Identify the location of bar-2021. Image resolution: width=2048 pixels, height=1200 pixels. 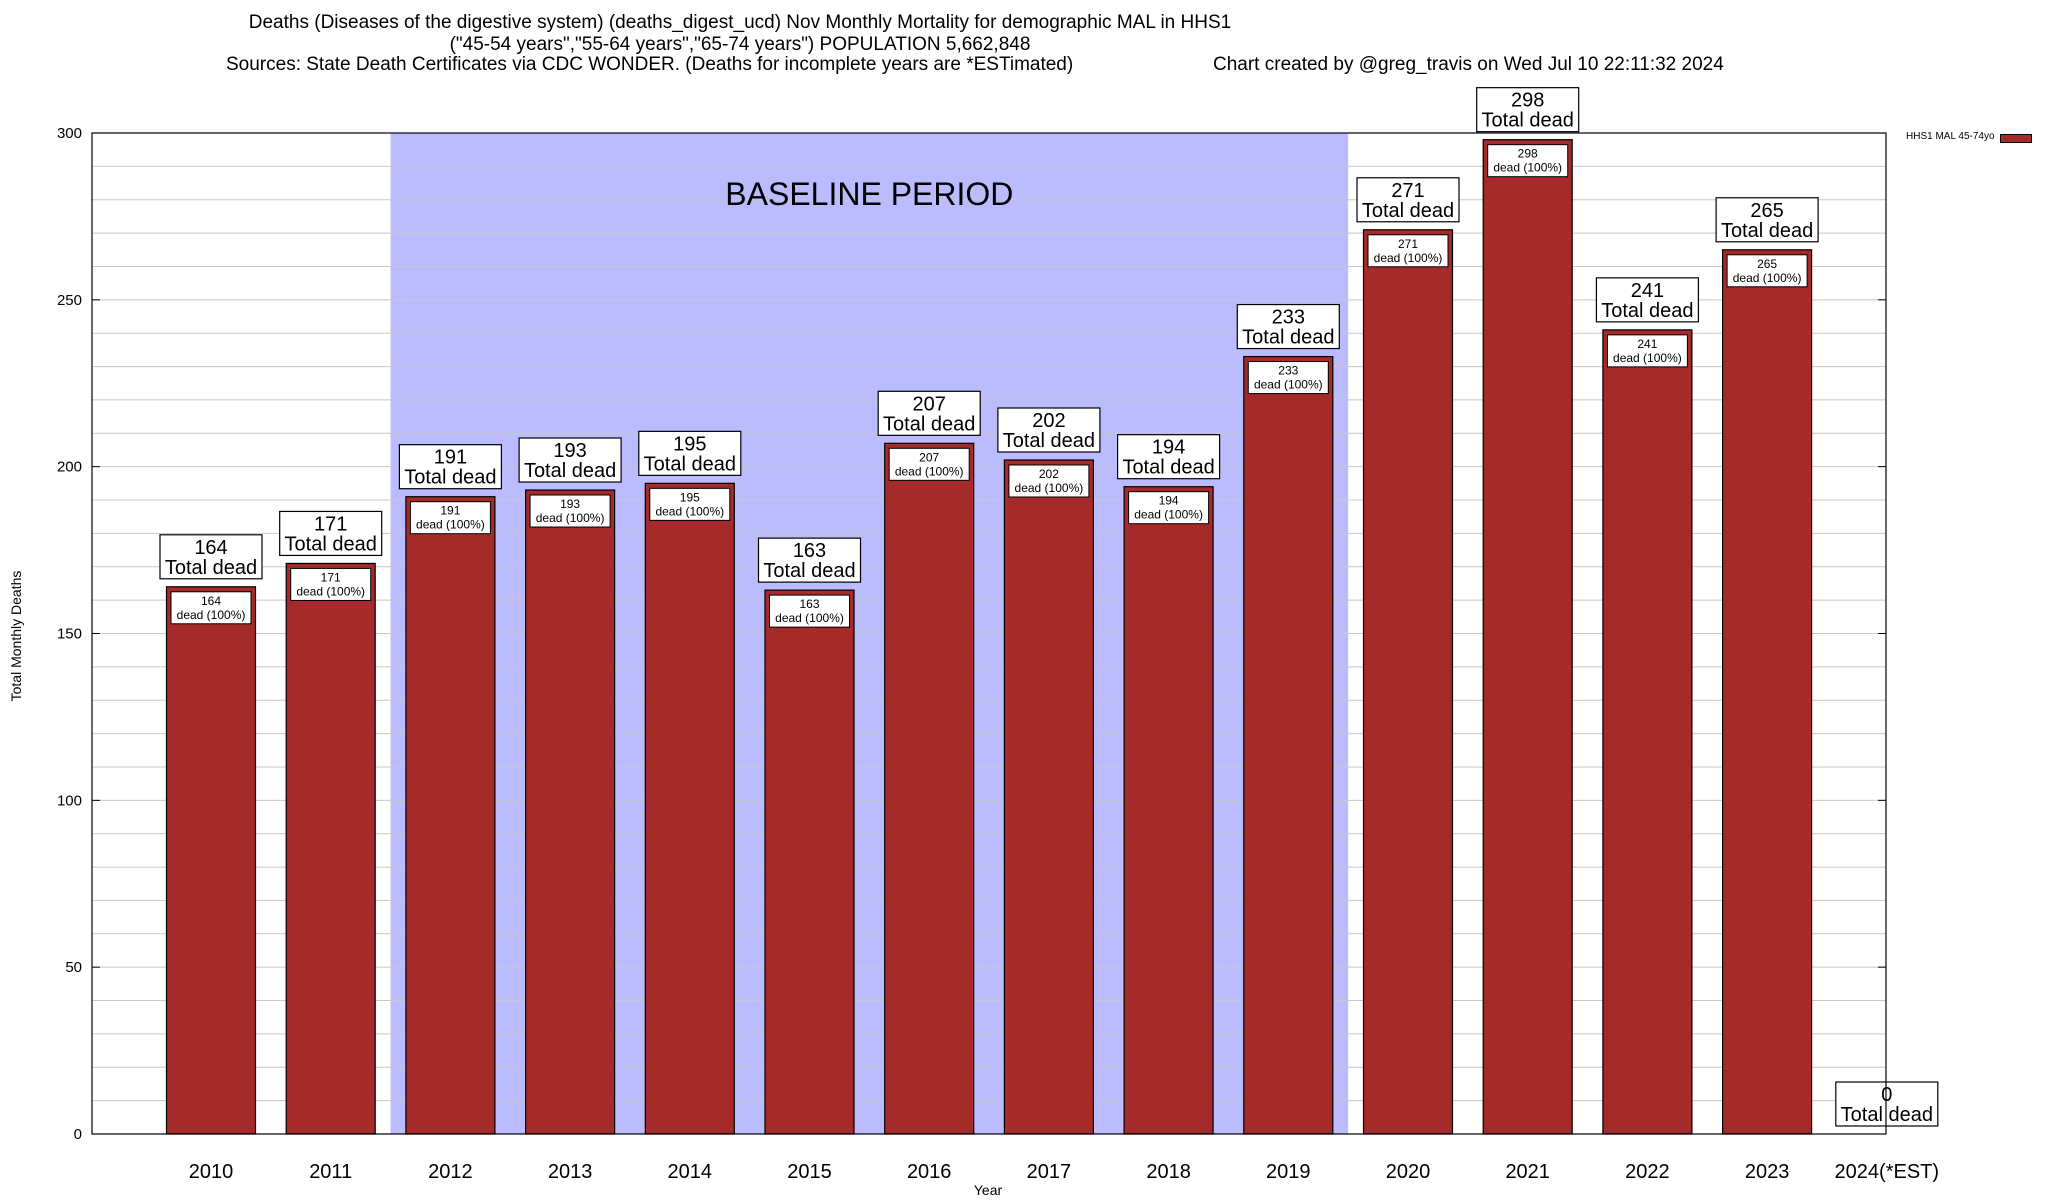
(1527, 637).